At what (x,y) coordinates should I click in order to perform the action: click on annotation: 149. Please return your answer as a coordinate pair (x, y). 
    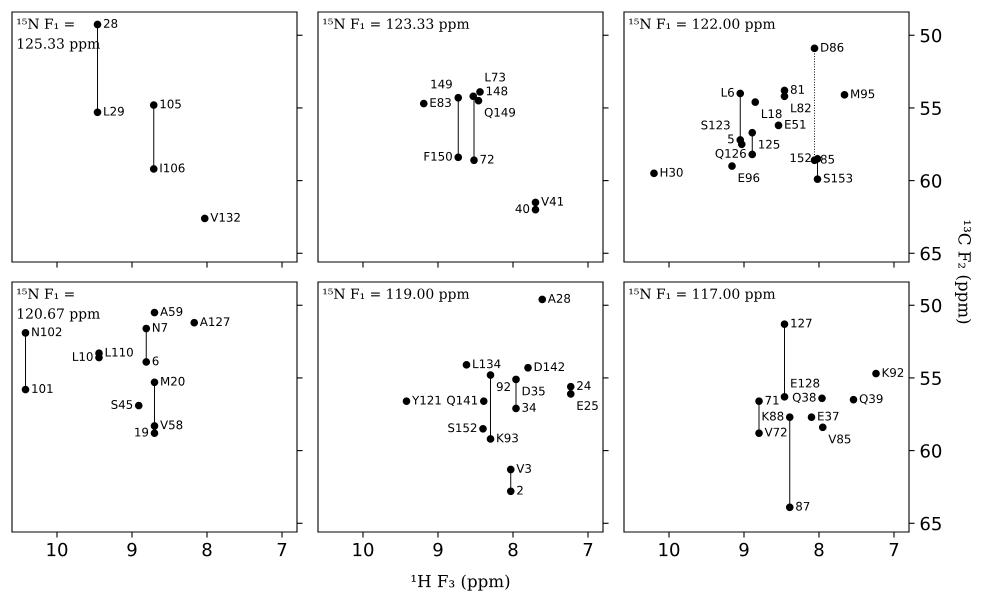
    Looking at the image, I should click on (441, 84).